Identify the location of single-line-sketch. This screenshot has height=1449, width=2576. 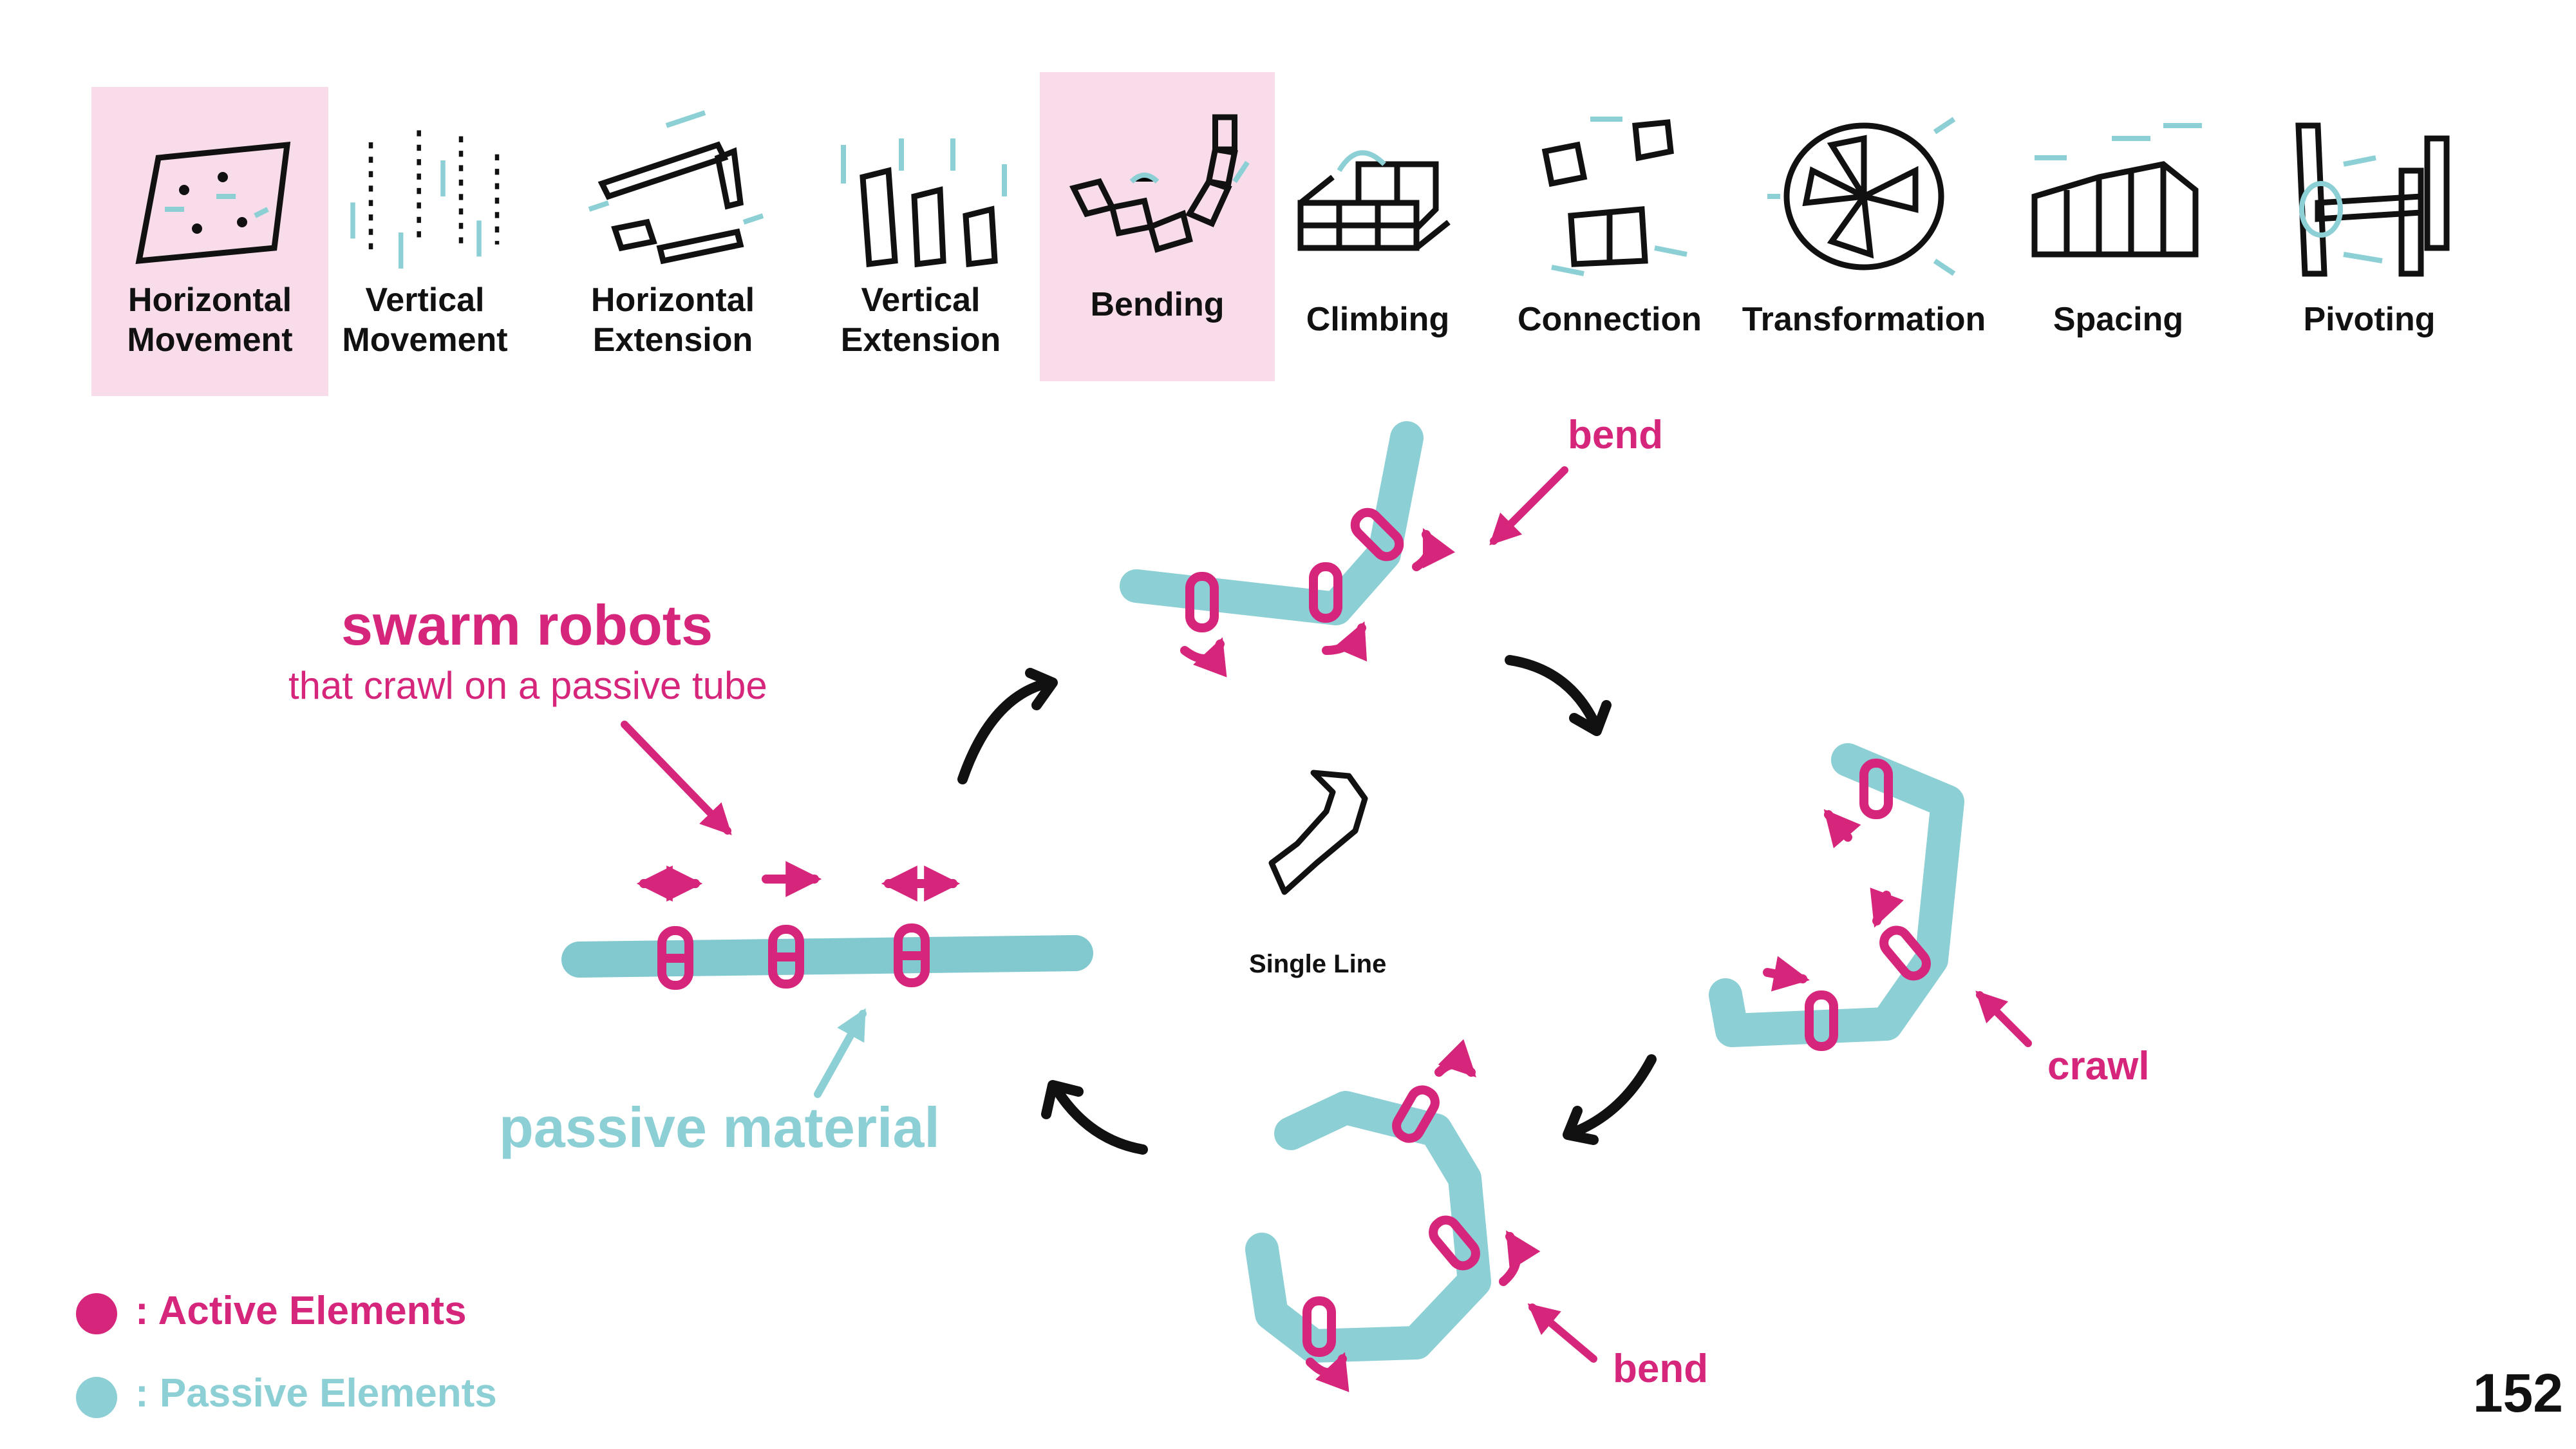
(1318, 833).